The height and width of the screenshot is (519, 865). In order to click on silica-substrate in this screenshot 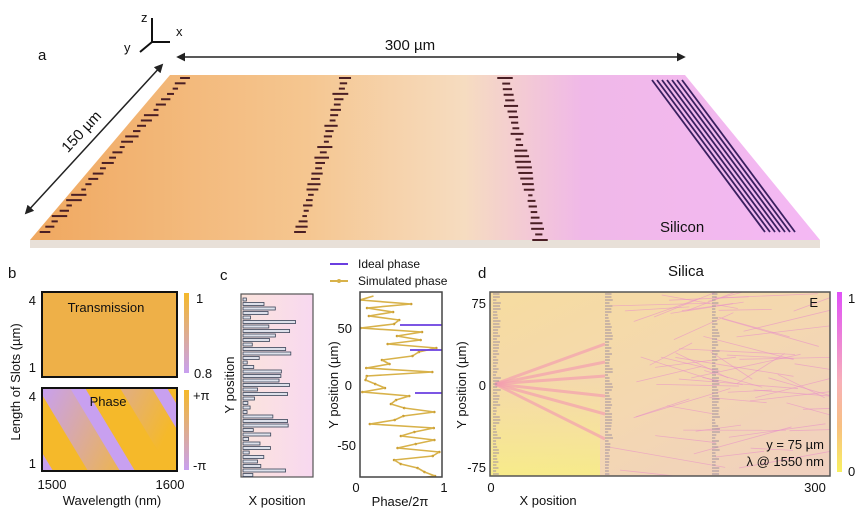, I will do `click(425, 244)`.